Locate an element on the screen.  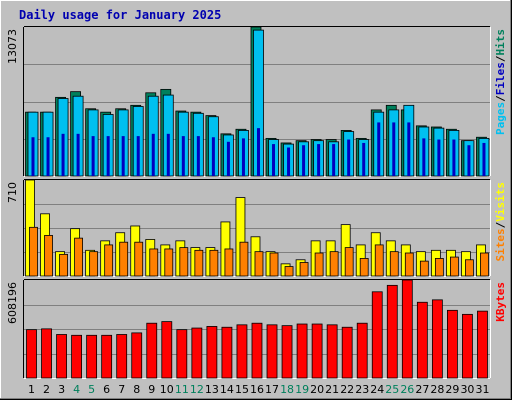
x-tick-label: 4 is located at coordinates (76, 389).